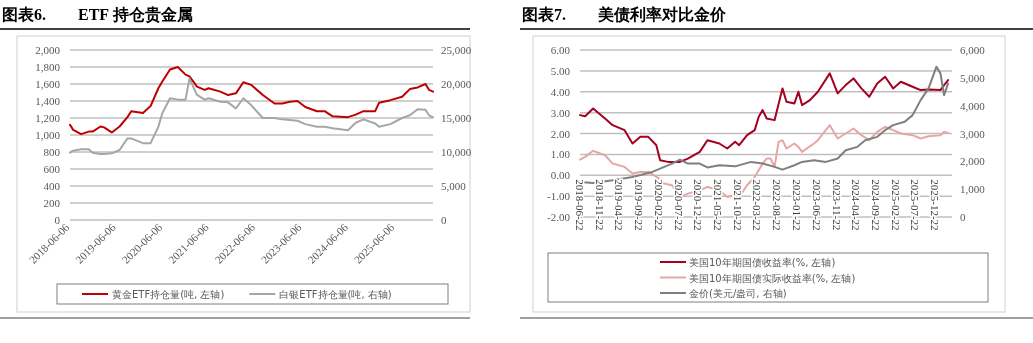 This screenshot has width=1033, height=343. What do you see at coordinates (599, 205) in the screenshot?
I see `x-tick-label: 2018-11-22` at bounding box center [599, 205].